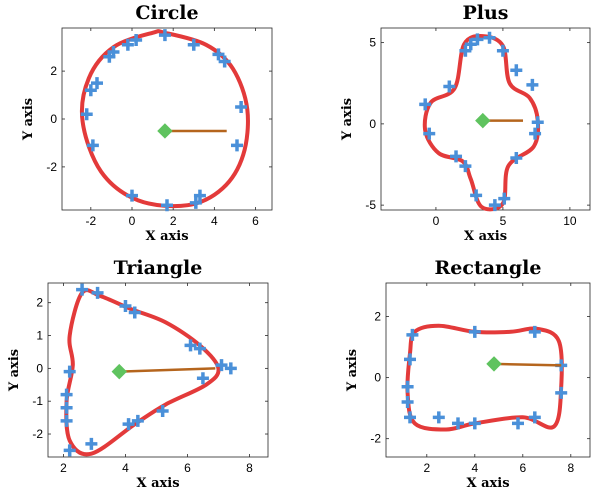 The width and height of the screenshot is (598, 503). I want to click on y-tick-label: -5, so click(370, 205).